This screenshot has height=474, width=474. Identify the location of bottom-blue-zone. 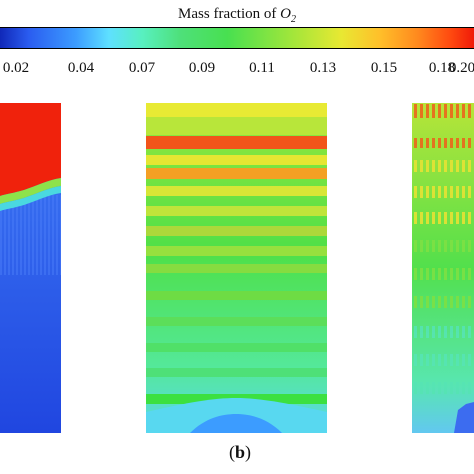
(236, 423).